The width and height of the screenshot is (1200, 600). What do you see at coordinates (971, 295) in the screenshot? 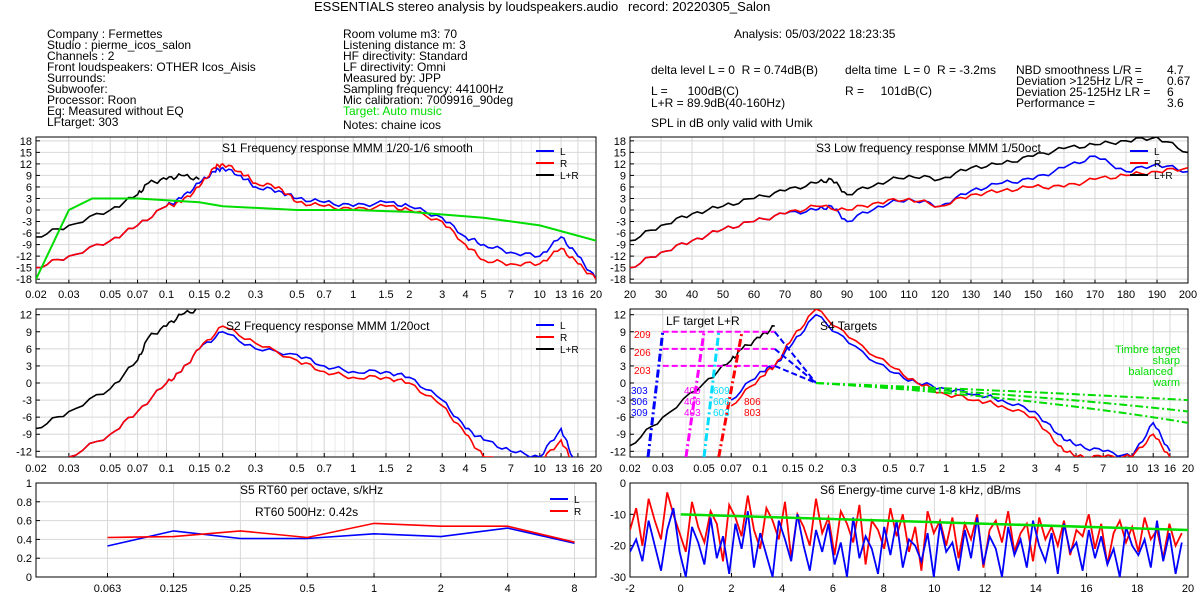
I see `s3-x-tick-label: 130` at bounding box center [971, 295].